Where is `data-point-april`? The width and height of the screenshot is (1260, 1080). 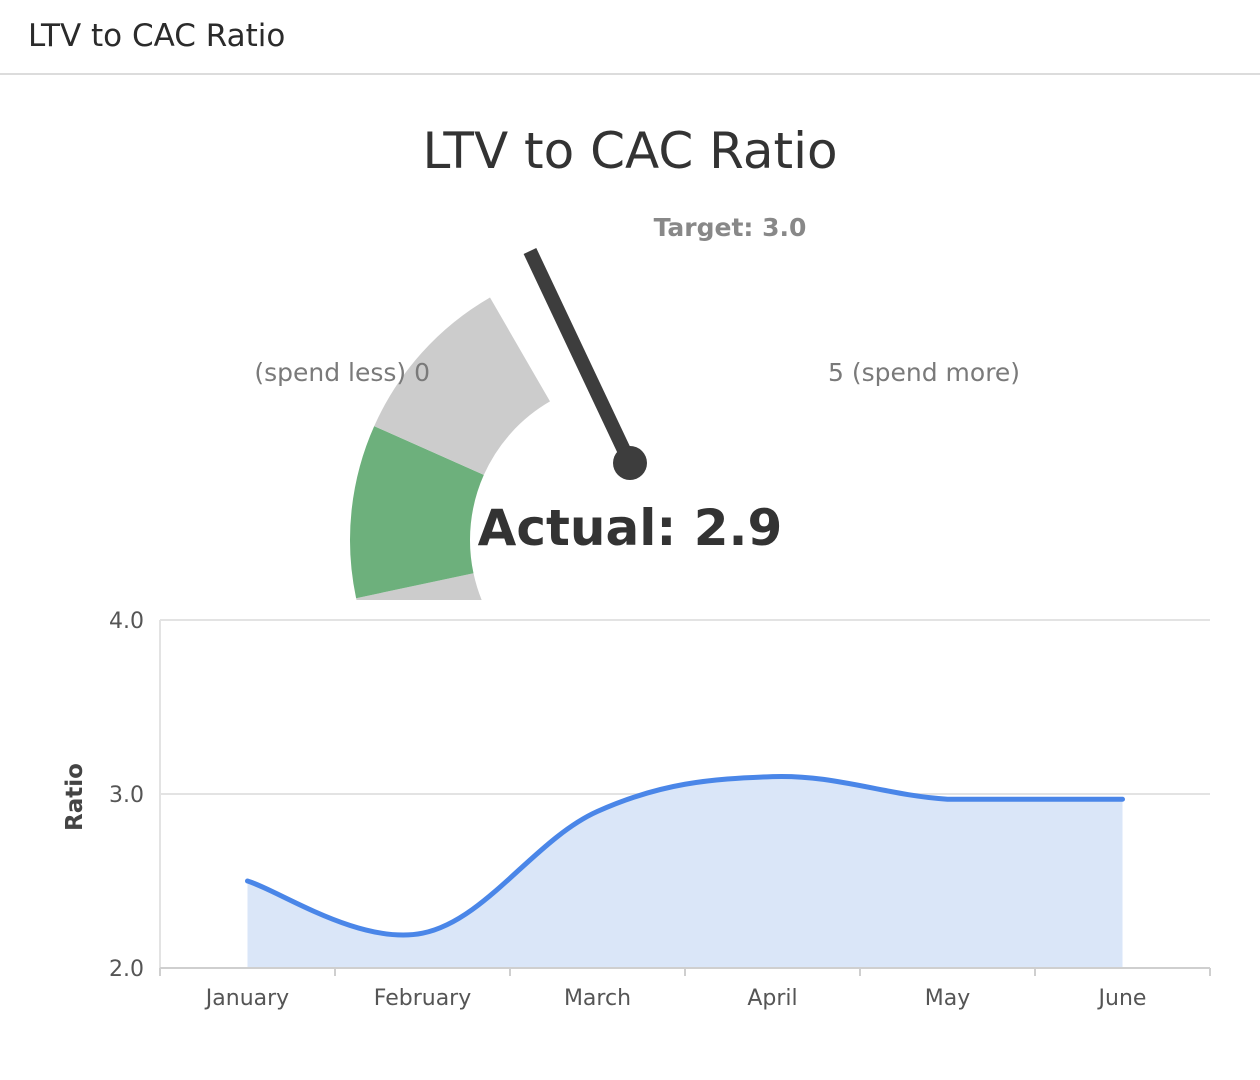 data-point-april is located at coordinates (773, 777).